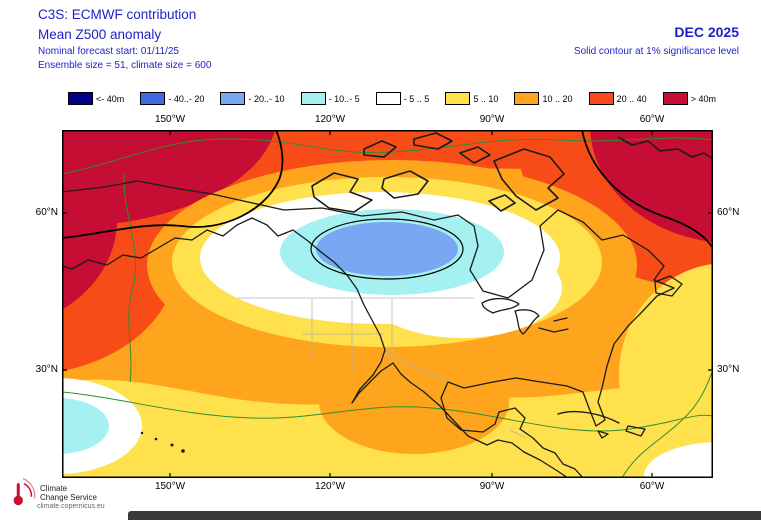 The width and height of the screenshot is (761, 520). What do you see at coordinates (108, 51) in the screenshot?
I see `forecast-start-text: Nominal forecast start: 01/11/25` at bounding box center [108, 51].